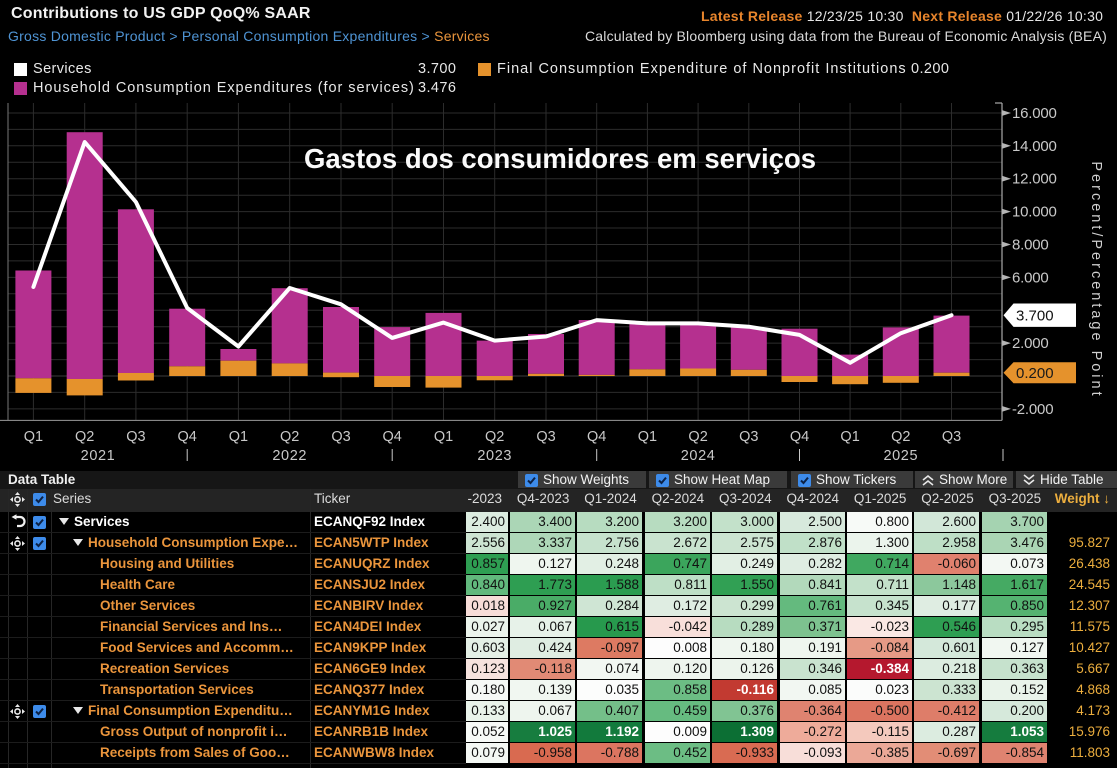 The height and width of the screenshot is (768, 1117). What do you see at coordinates (1034, 146) in the screenshot?
I see `svg-text: 14.000` at bounding box center [1034, 146].